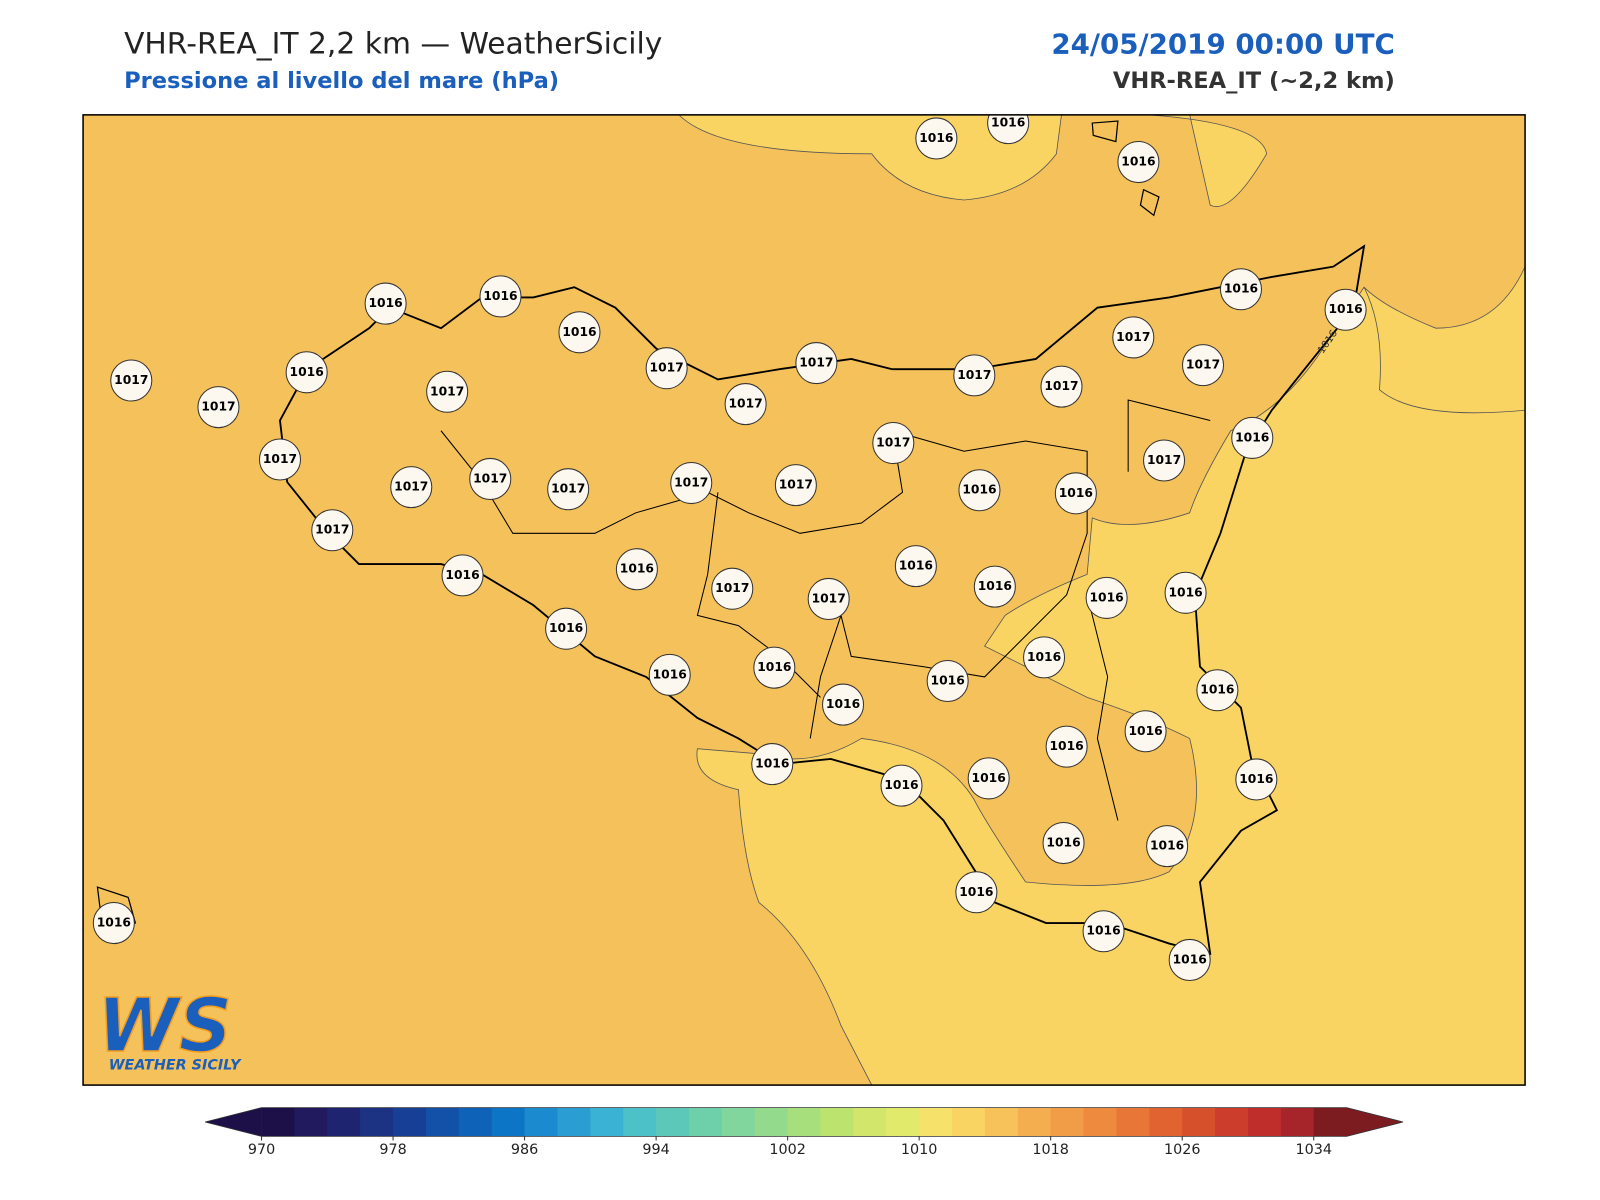 The image size is (1600, 1200). I want to click on colorbar-extend-high, so click(1375, 1122).